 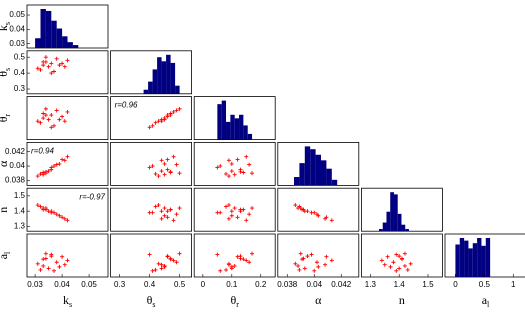 I want to click on axis-label: al, so click(x=6, y=255).